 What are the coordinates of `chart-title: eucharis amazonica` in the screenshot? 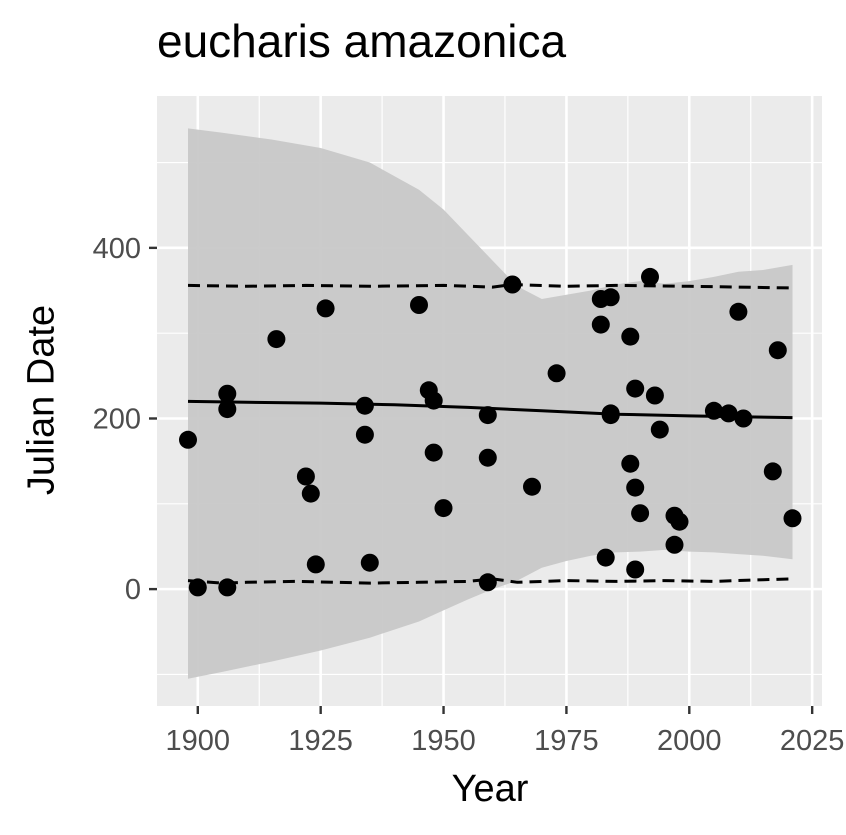 It's located at (362, 41).